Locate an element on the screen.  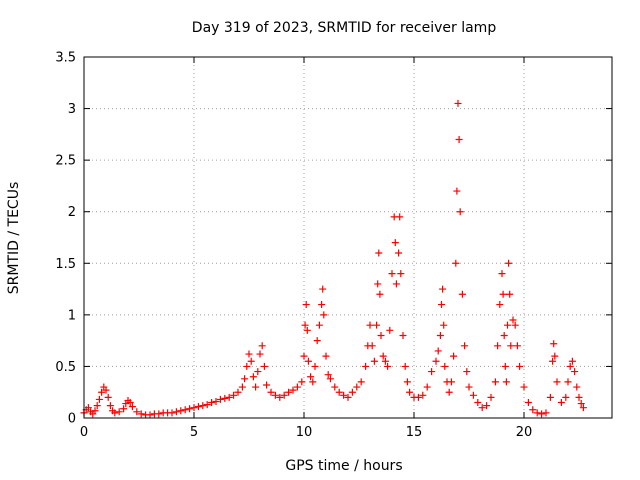
x-tick-label: 0 is located at coordinates (84, 432).